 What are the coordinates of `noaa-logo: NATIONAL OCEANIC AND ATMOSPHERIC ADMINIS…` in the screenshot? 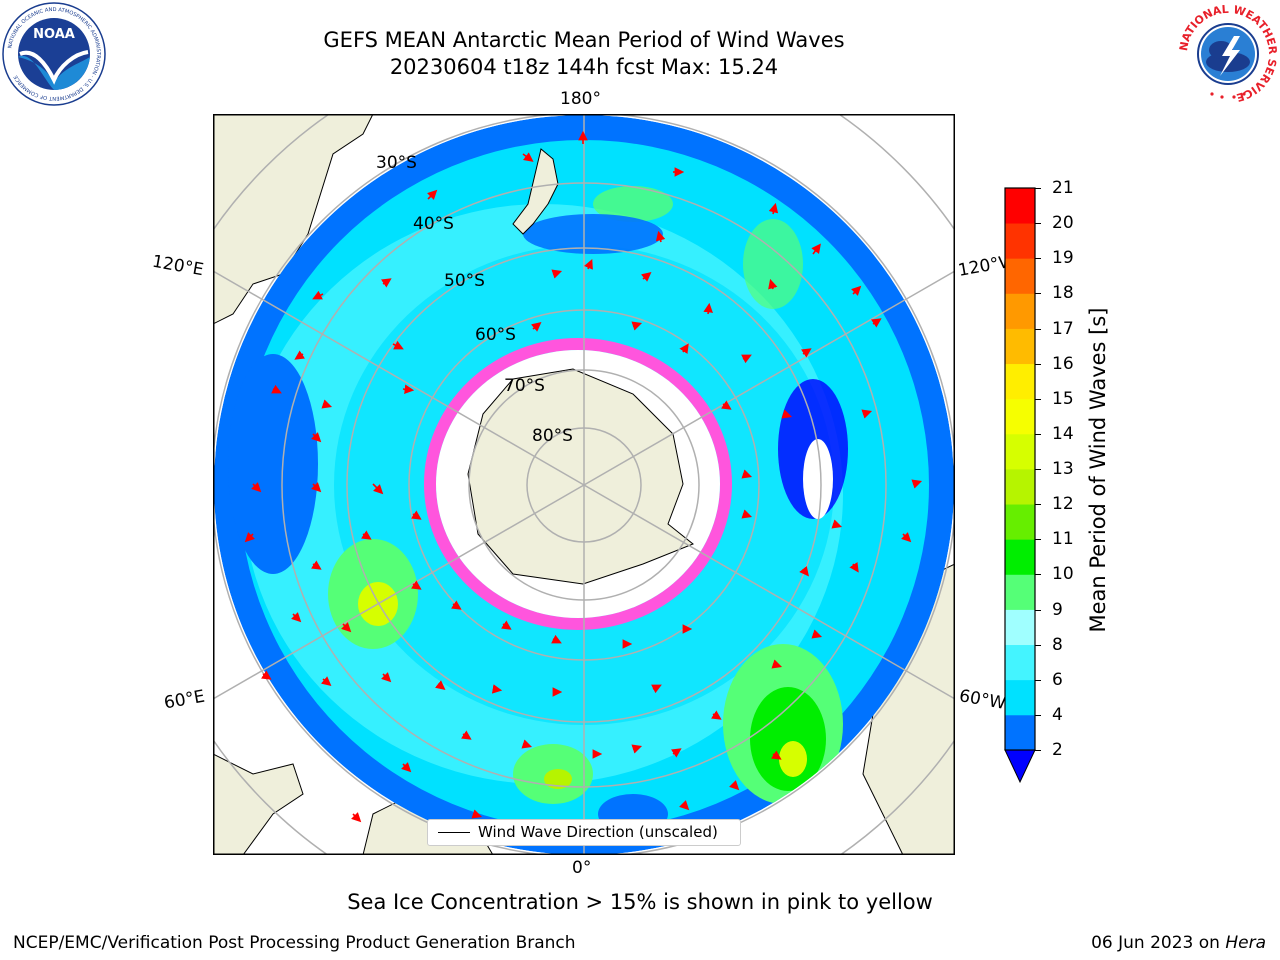 It's located at (54, 54).